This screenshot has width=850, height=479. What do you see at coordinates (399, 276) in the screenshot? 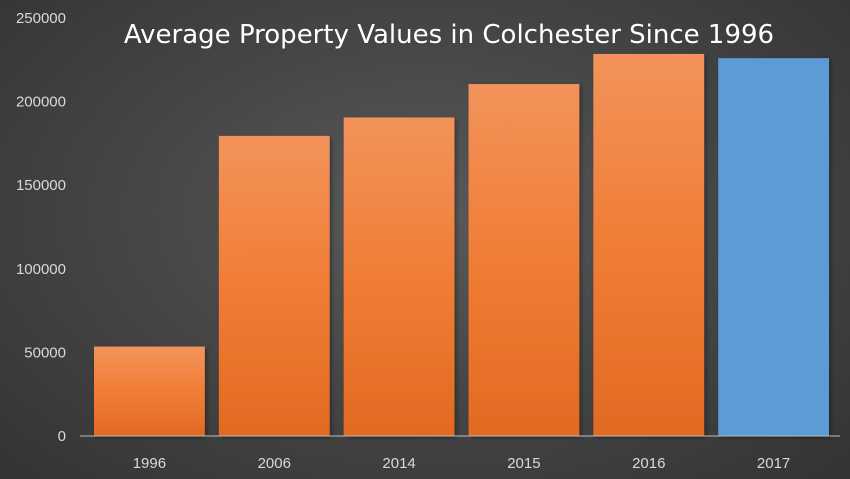
I see `bar-2014` at bounding box center [399, 276].